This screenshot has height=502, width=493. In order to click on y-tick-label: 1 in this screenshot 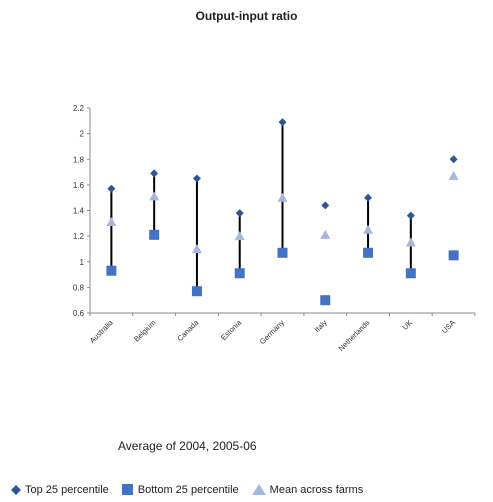, I will do `click(82, 262)`.